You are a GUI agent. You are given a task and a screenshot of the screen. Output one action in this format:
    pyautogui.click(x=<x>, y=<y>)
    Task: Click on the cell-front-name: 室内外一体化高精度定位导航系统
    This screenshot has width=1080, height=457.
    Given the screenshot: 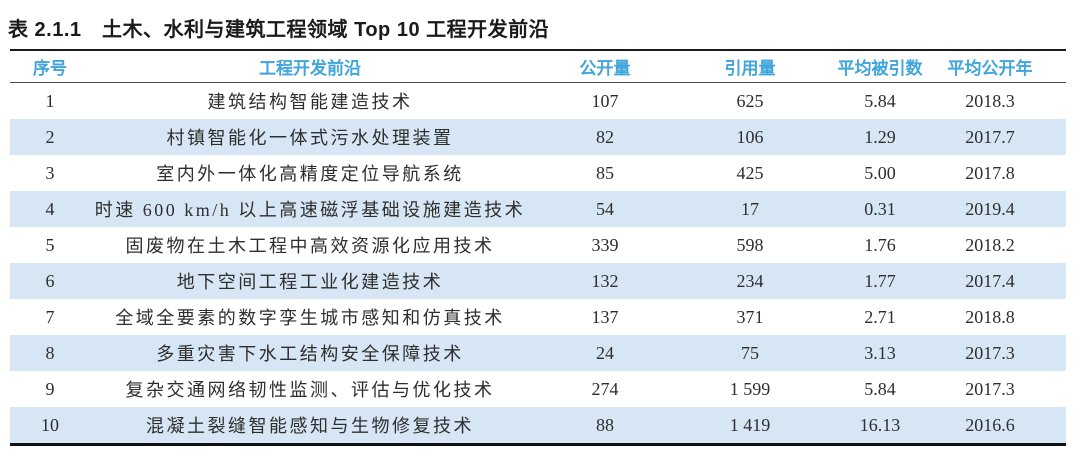 What is the action you would take?
    pyautogui.click(x=310, y=174)
    